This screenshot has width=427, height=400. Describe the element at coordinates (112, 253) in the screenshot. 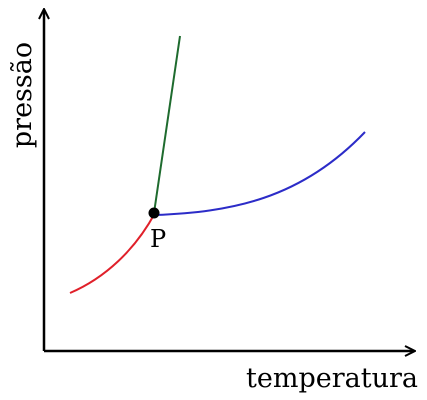

I see `red-curve` at that location.